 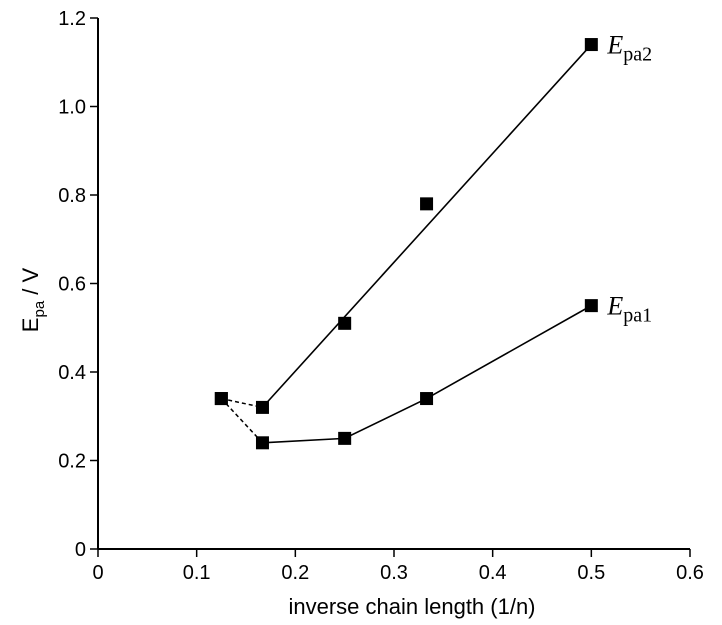 What do you see at coordinates (629, 179) in the screenshot?
I see `series-labels: Epa2 Epa1` at bounding box center [629, 179].